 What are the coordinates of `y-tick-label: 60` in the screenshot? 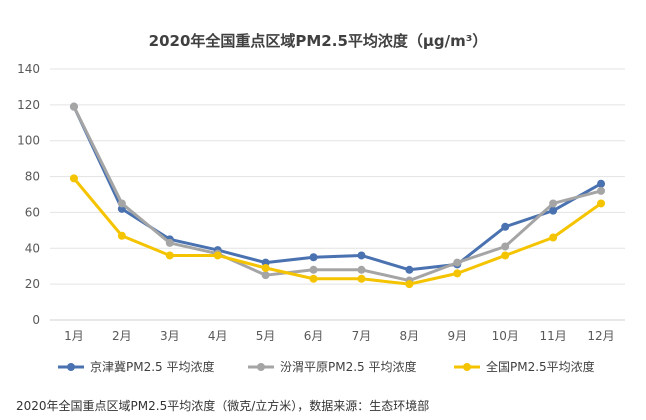 It's located at (32, 212).